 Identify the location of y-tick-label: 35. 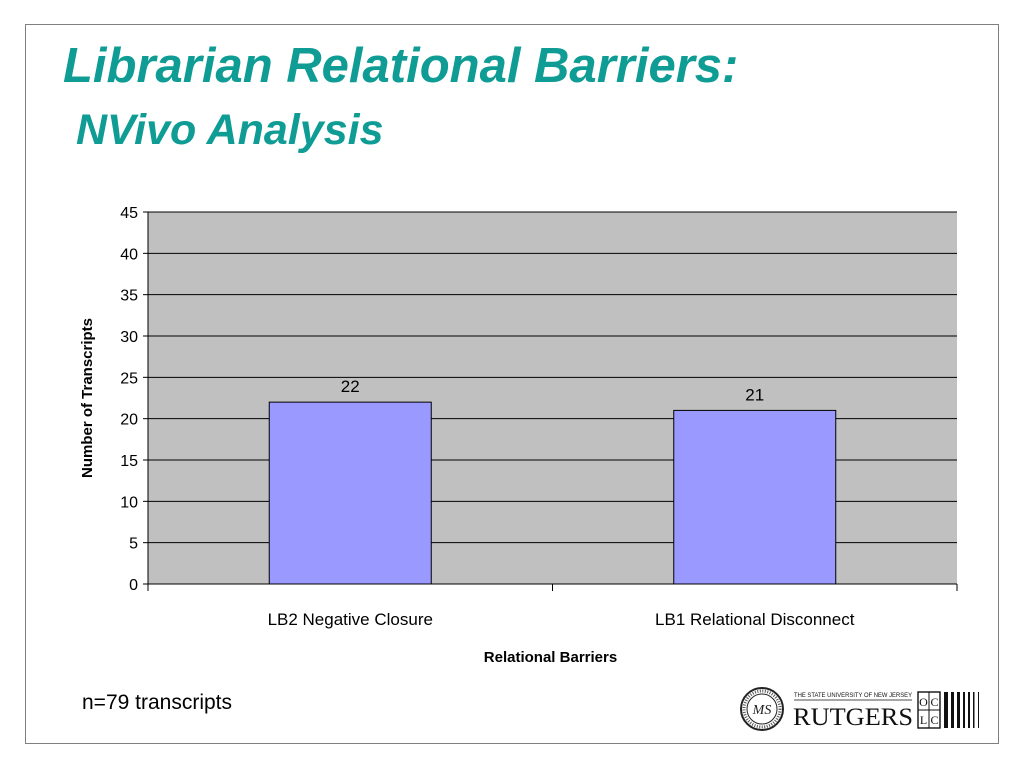
(129, 296).